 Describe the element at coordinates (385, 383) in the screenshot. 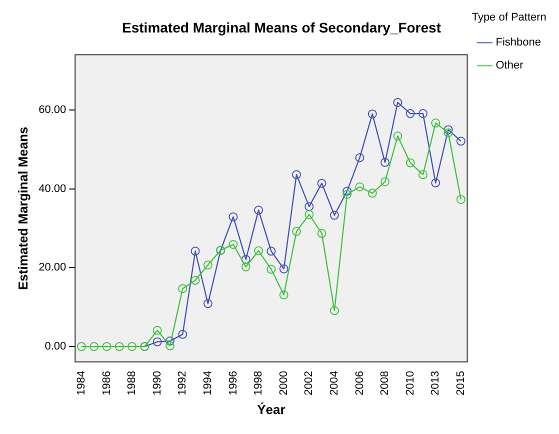

I see `x-tick-label: 2008` at that location.